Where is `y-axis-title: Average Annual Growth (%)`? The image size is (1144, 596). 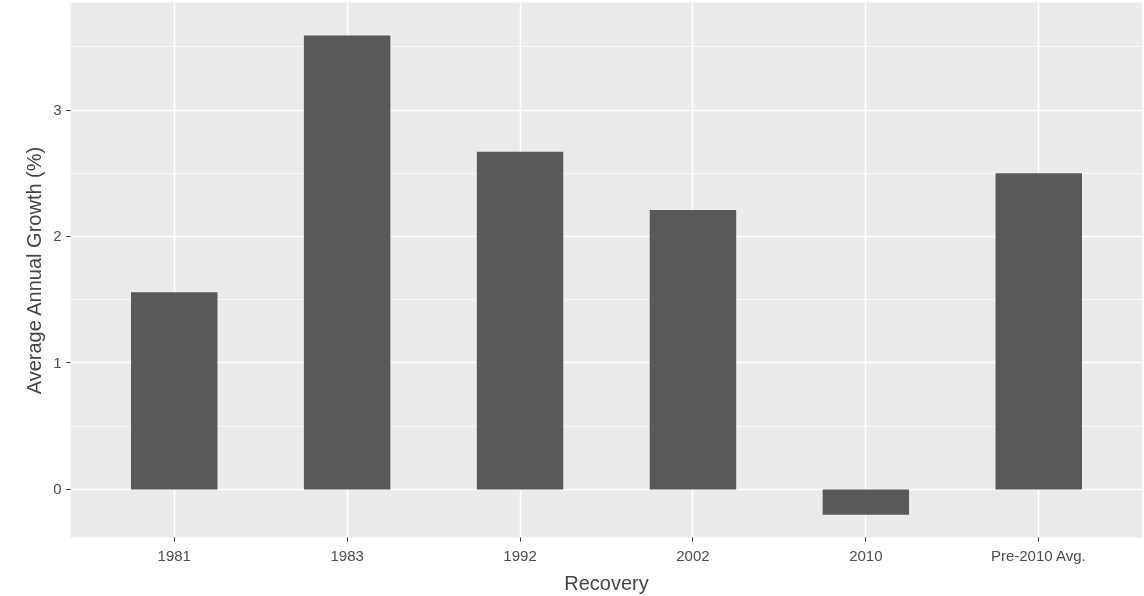
y-axis-title: Average Annual Growth (%) is located at coordinates (34, 270).